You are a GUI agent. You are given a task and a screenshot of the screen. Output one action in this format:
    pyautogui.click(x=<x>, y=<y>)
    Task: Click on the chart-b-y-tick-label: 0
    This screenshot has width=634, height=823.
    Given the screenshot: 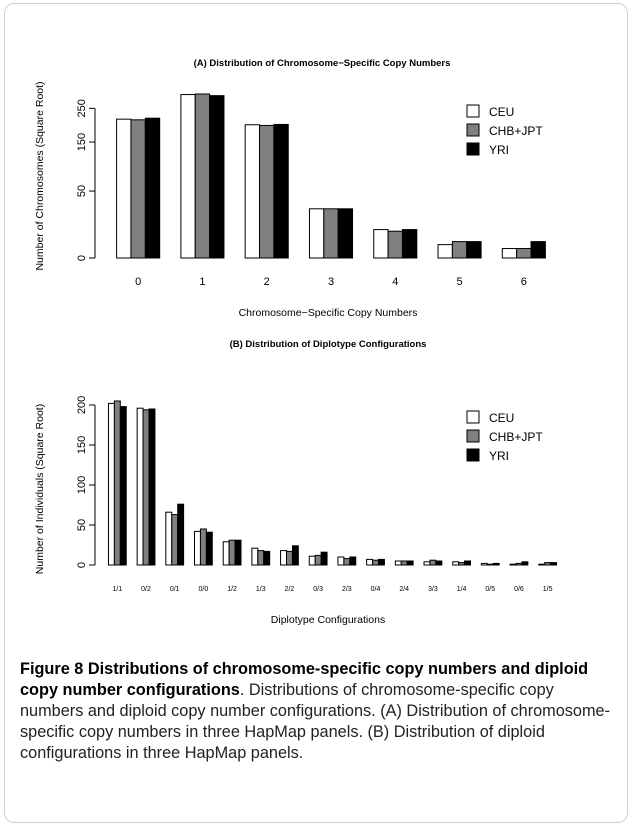 What is the action you would take?
    pyautogui.click(x=82, y=565)
    